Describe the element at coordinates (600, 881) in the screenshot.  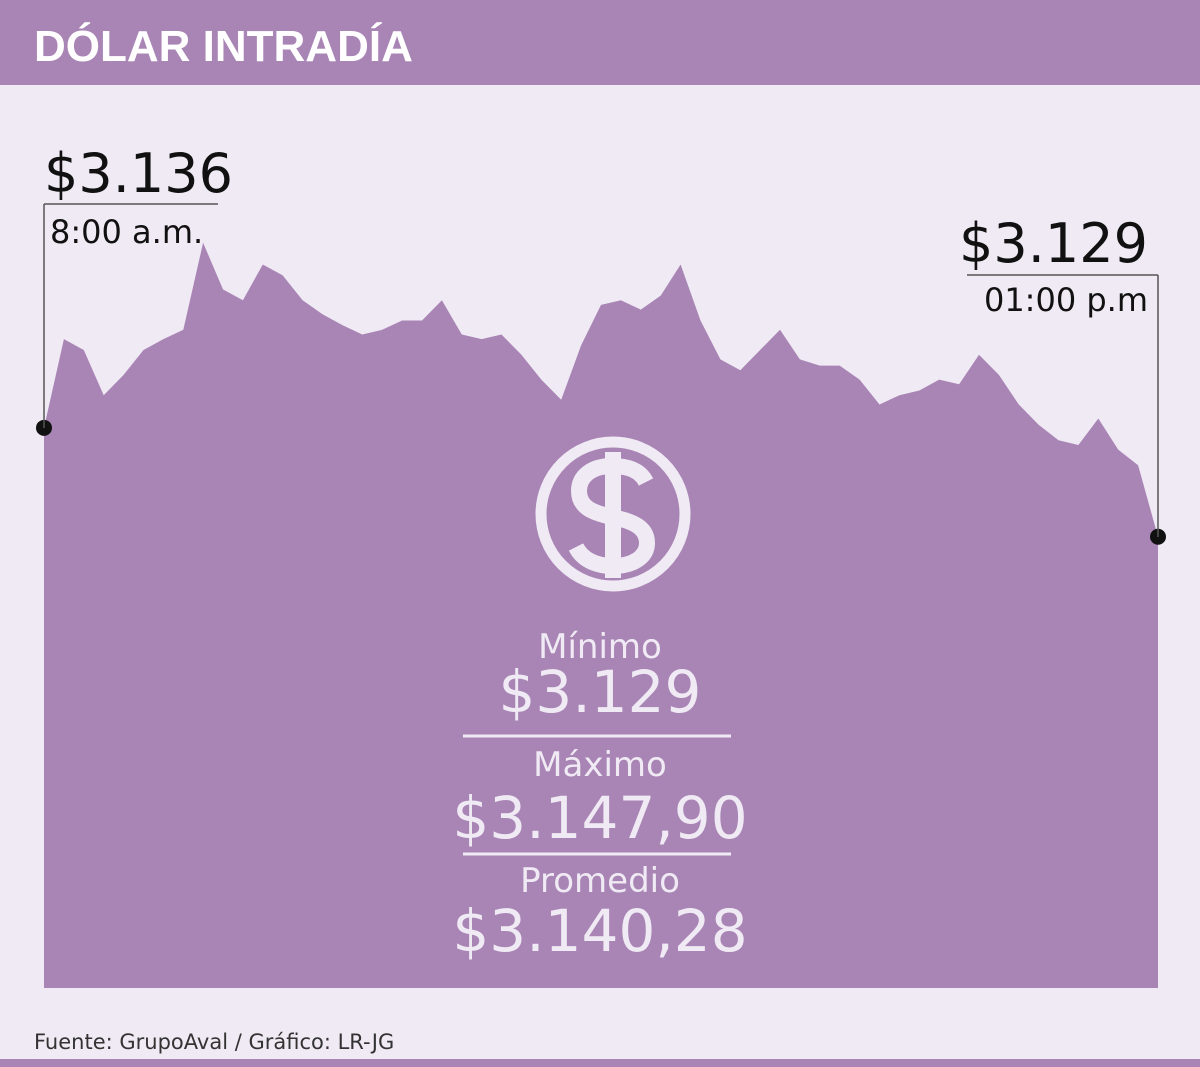
I see `stat-label: Promedio` at that location.